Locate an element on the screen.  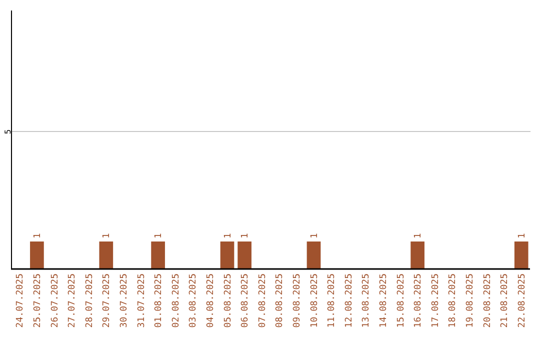
x-tick-label: 26.07.2025 is located at coordinates (55, 301).